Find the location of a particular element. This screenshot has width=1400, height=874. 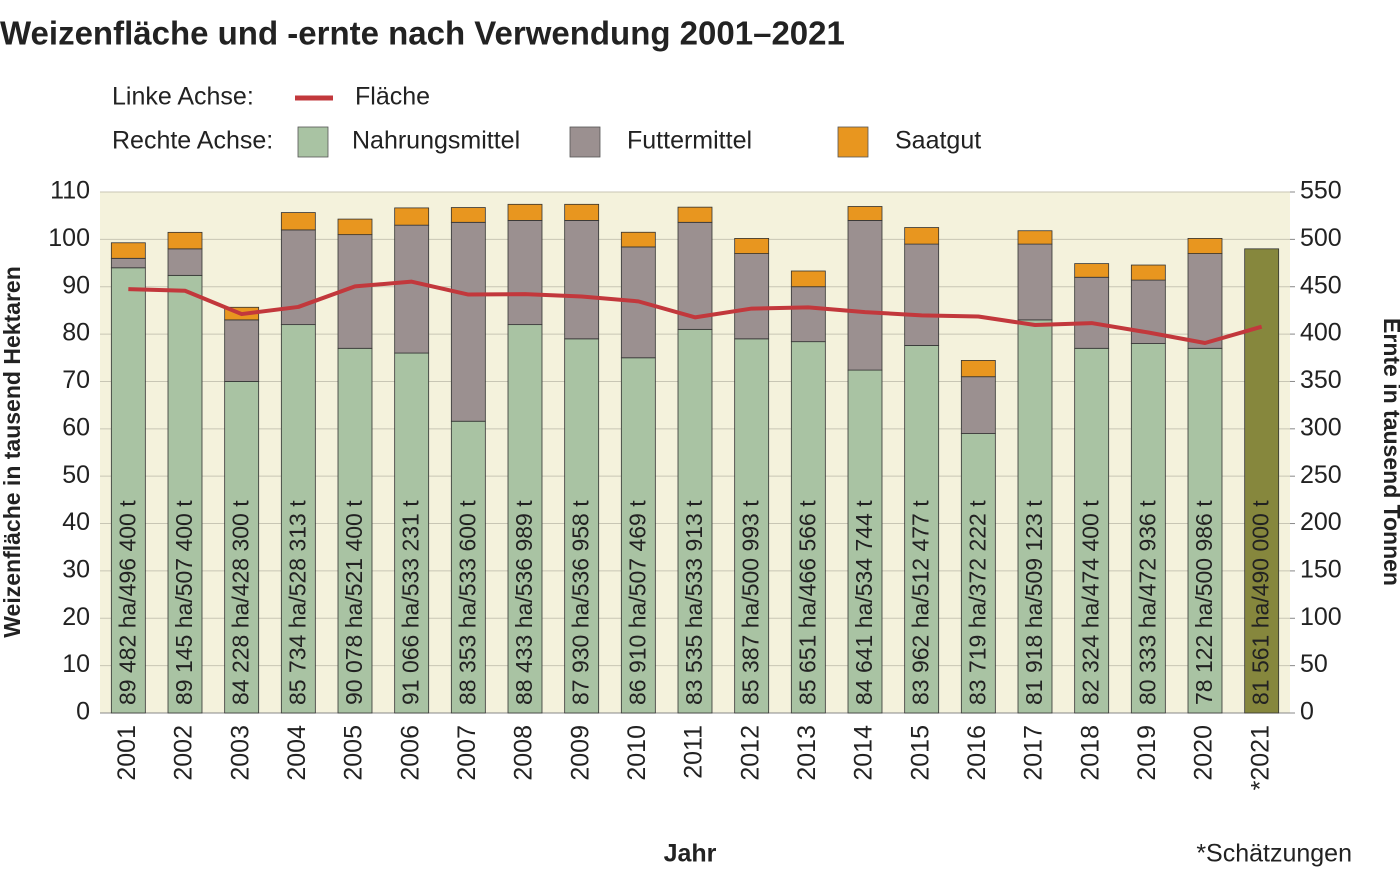

x-tick-label: 2003 is located at coordinates (240, 753).